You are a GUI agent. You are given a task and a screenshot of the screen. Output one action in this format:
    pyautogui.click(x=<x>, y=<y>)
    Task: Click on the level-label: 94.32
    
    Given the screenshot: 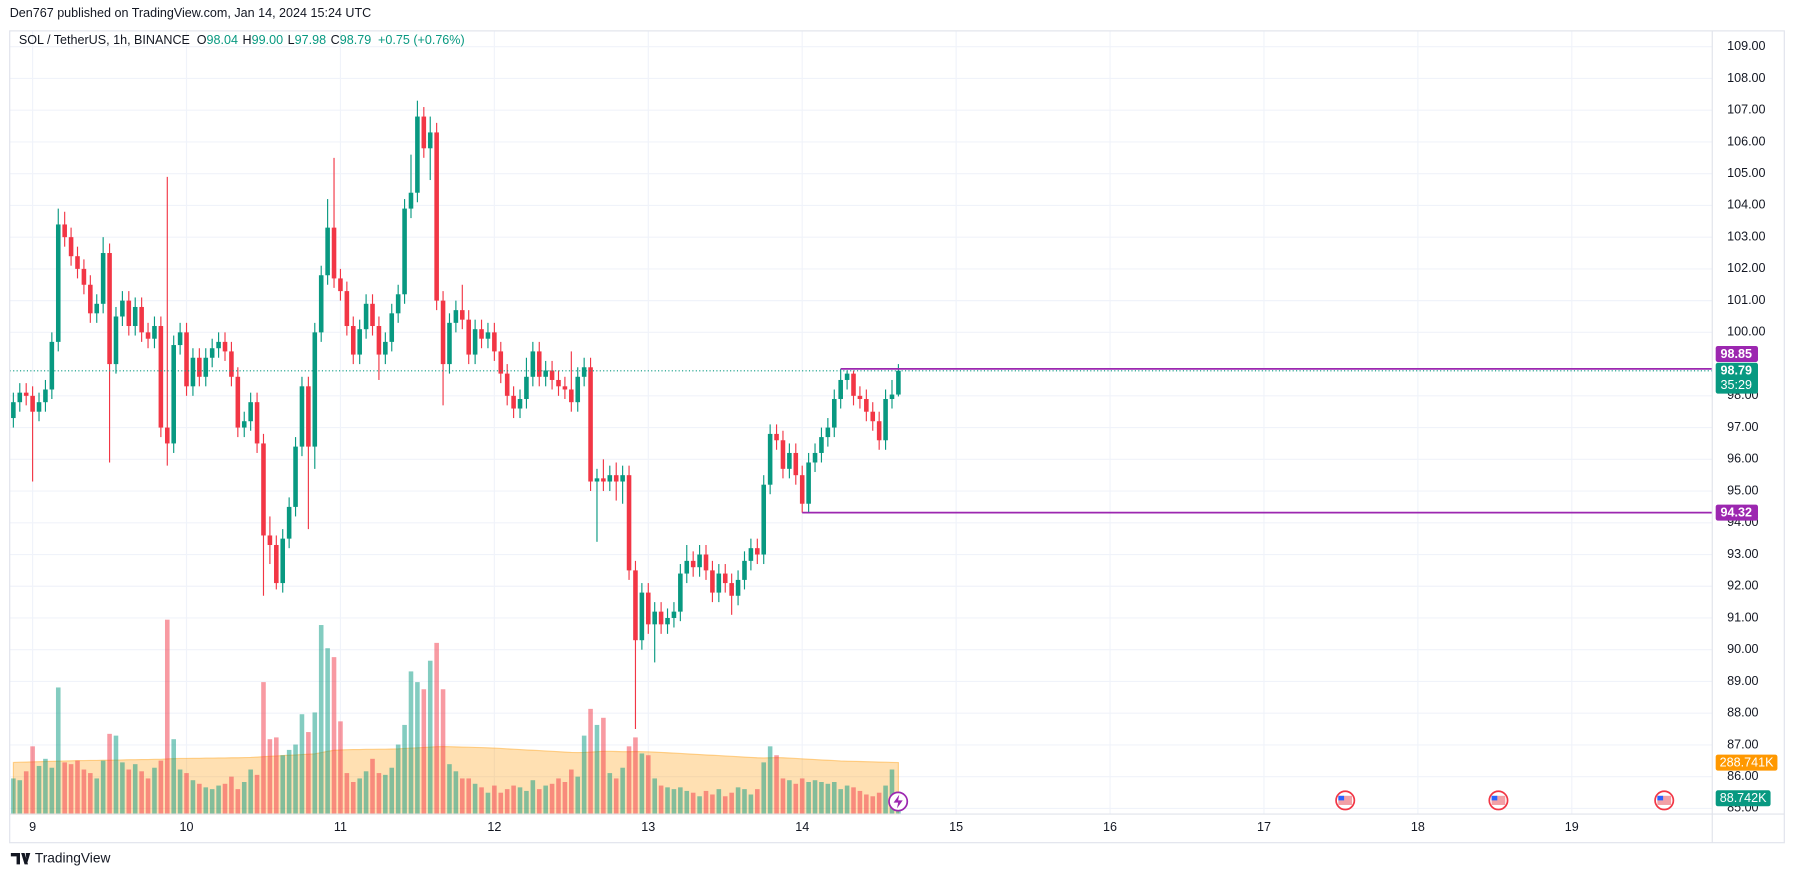 What is the action you would take?
    pyautogui.click(x=1736, y=513)
    